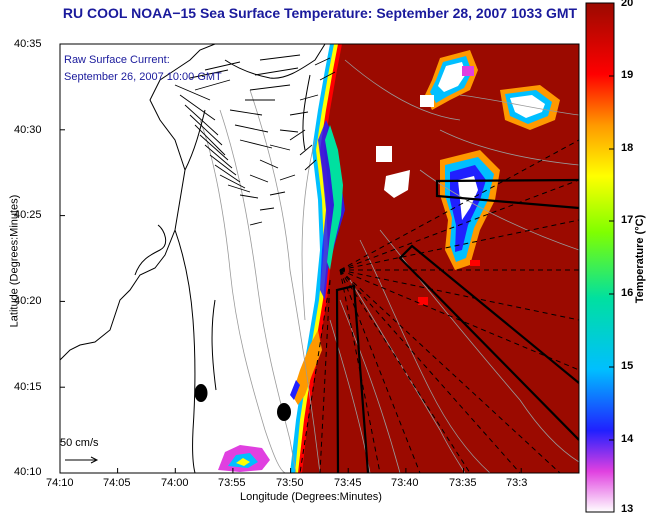  Describe the element at coordinates (79, 443) in the screenshot. I see `scale-label: 50 cm/s` at that location.